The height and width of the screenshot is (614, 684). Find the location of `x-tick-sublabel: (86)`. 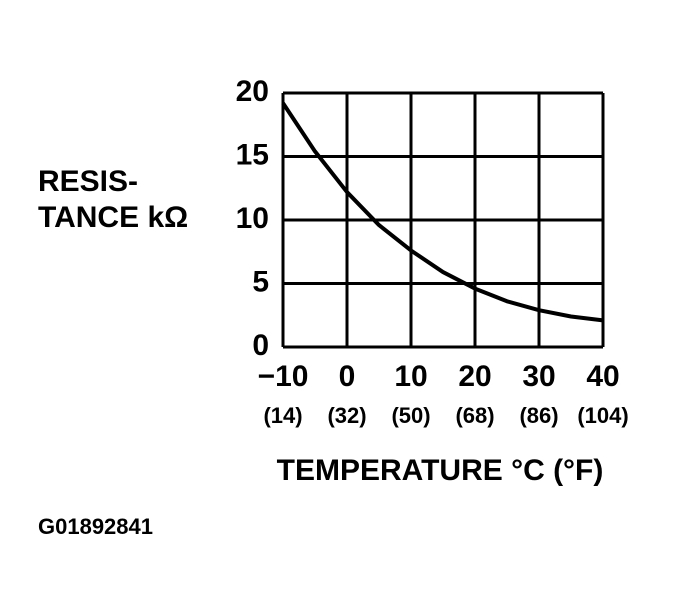

x-tick-sublabel: (86) is located at coordinates (538, 415).